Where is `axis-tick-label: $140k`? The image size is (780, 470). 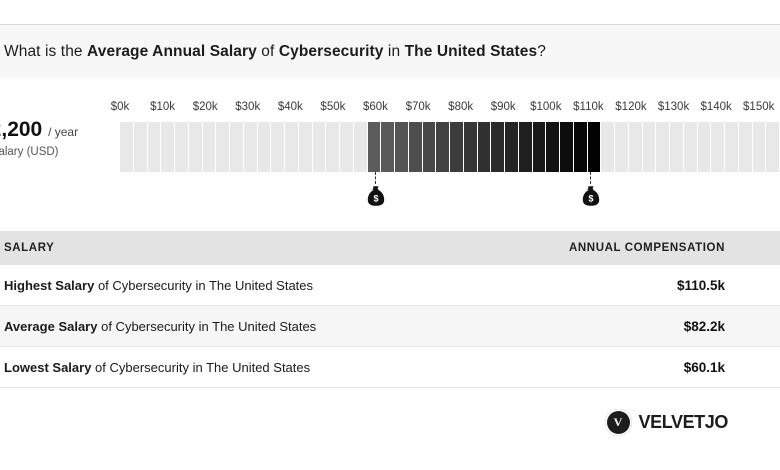
axis-tick-label: $140k is located at coordinates (716, 107).